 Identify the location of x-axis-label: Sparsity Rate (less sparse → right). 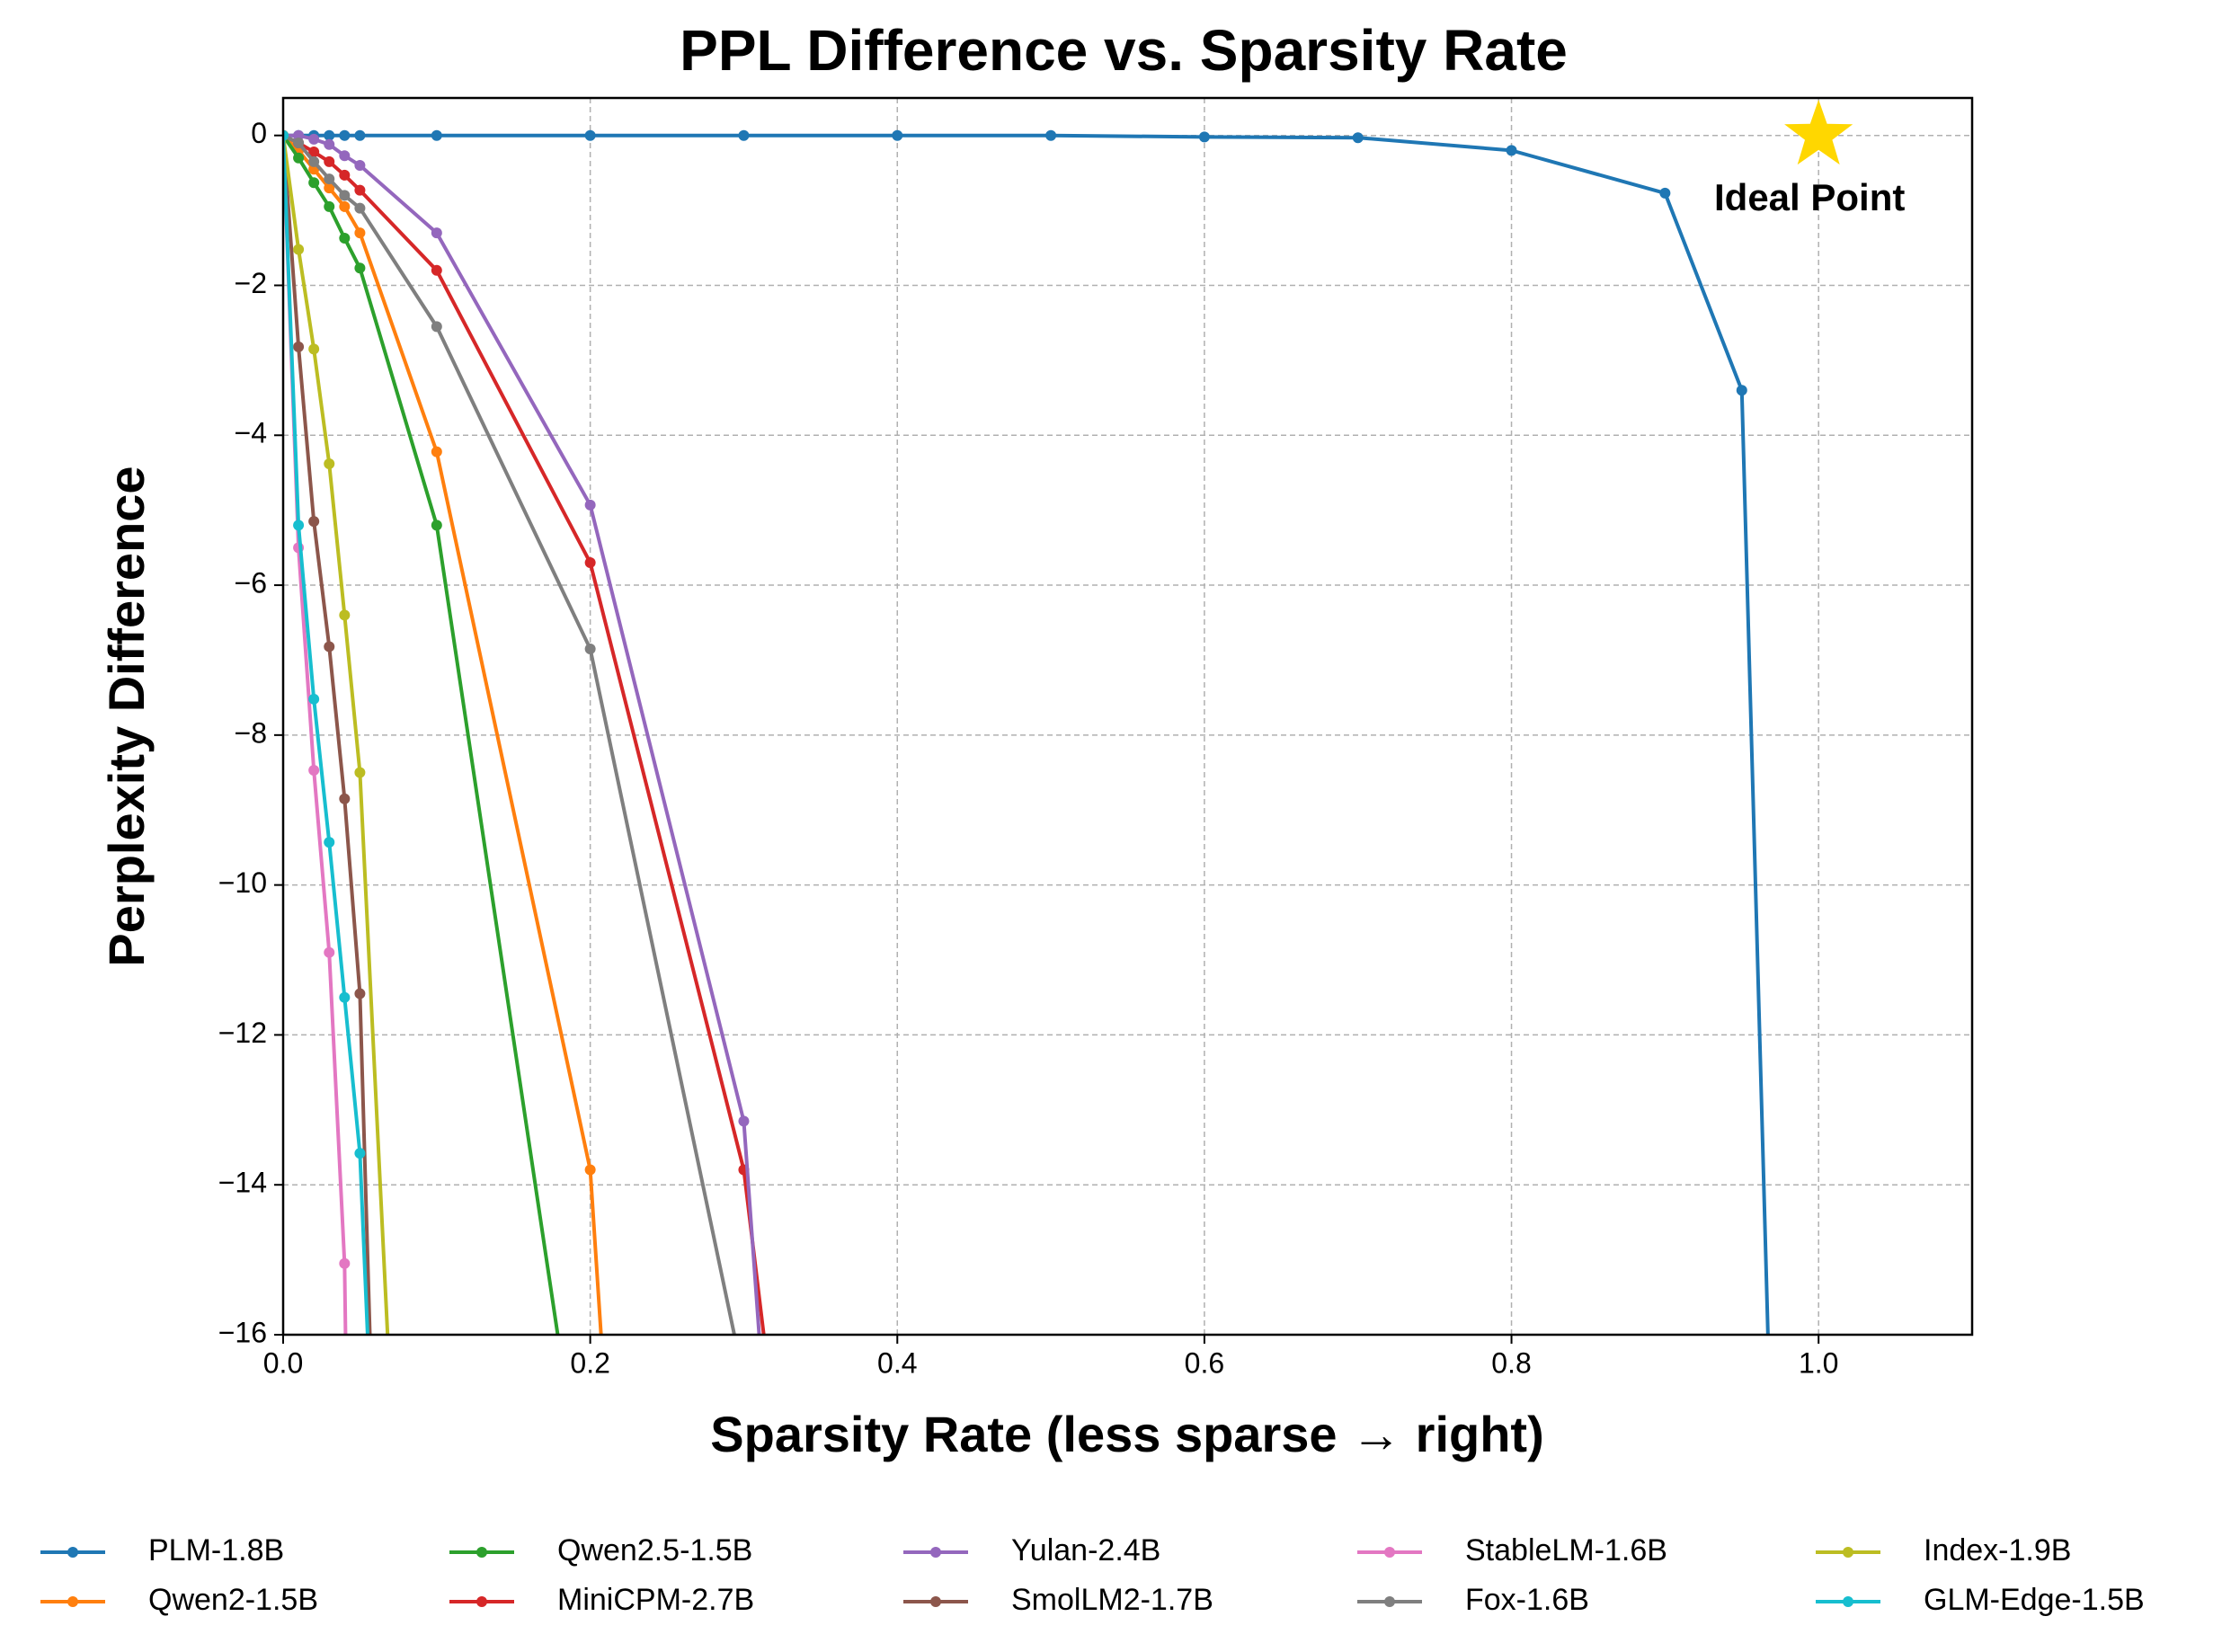
(1127, 1434).